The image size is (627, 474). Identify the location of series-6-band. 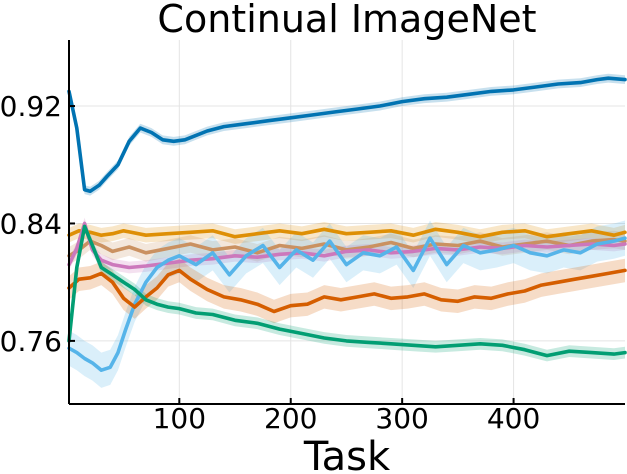
(347, 291).